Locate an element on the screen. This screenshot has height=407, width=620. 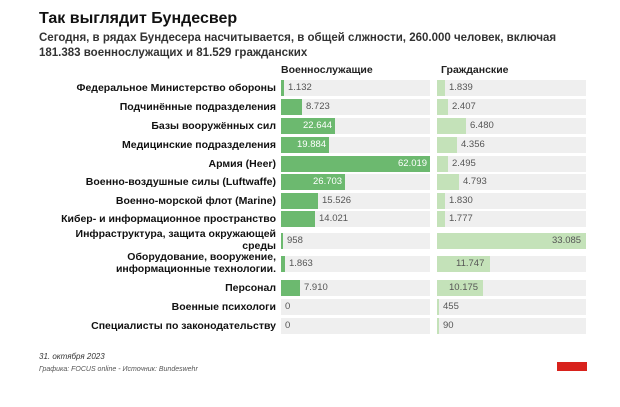
civilian-bar-track: 2.407 is located at coordinates (511, 107).